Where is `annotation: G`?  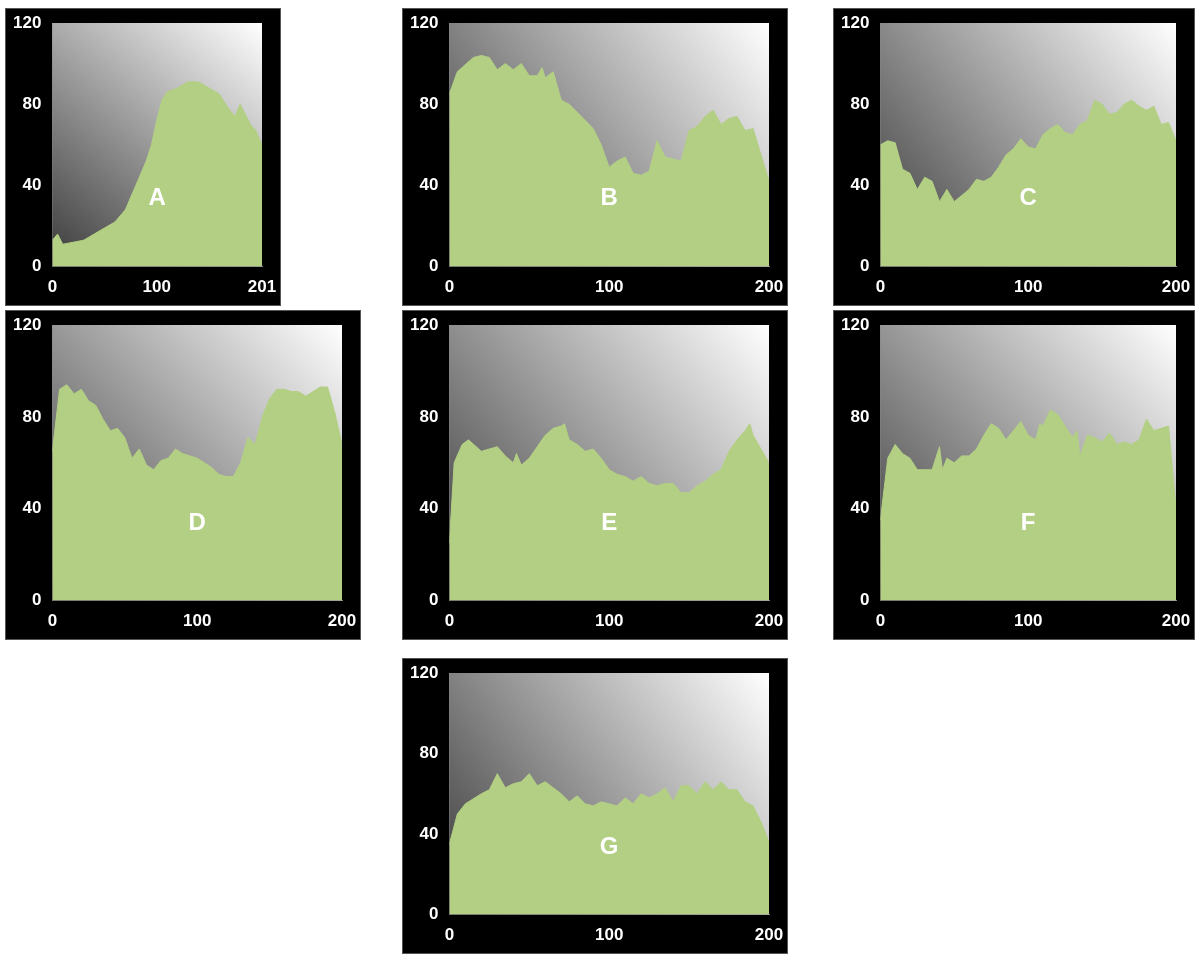
annotation: G is located at coordinates (609, 845).